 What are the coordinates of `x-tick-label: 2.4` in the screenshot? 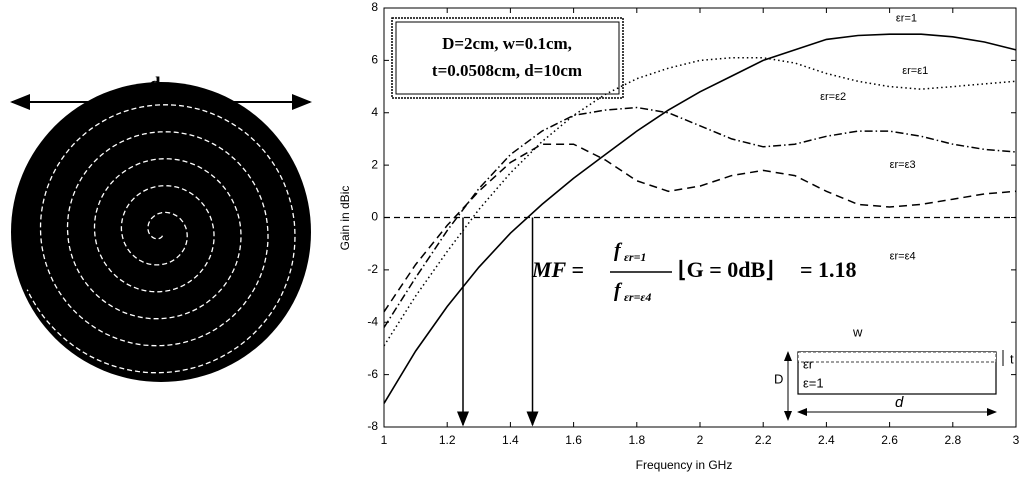 It's located at (826, 440).